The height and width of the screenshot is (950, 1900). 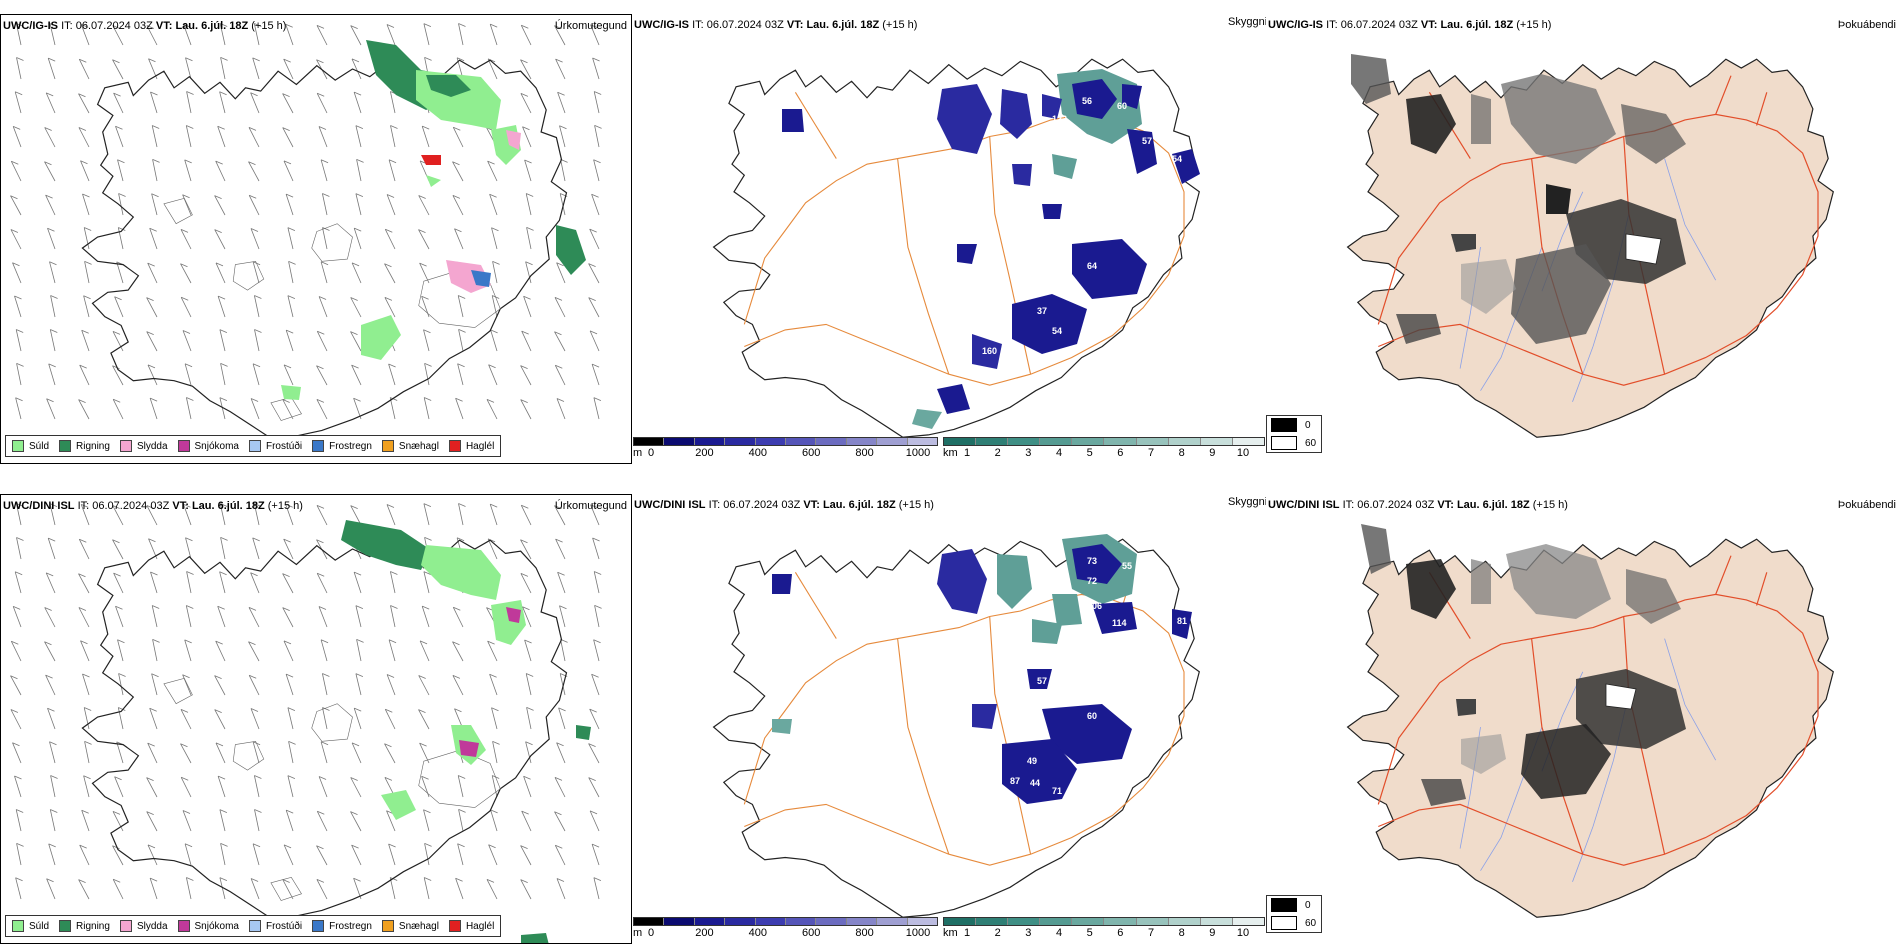 I want to click on cloud-ceiling-map: 73 72 55 106 101 114 81 47 106 57 60 49 87 44 71, so click(x=958, y=726).